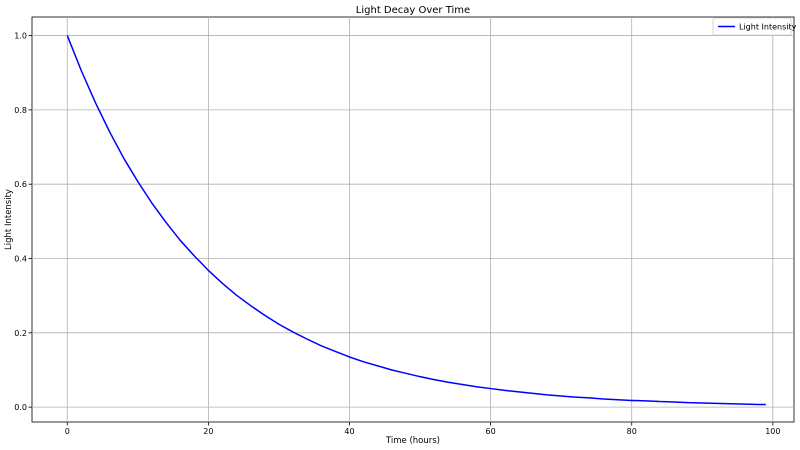 The width and height of the screenshot is (800, 450). Describe the element at coordinates (20, 184) in the screenshot. I see `y-tick-label: 0.6` at that location.